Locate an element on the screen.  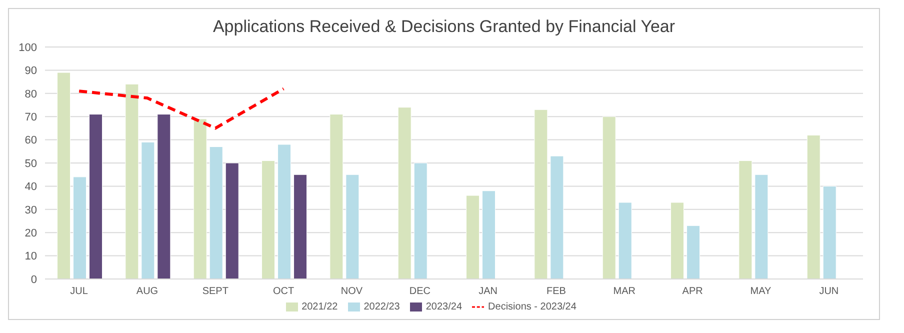
y-tick-label: 80 is located at coordinates (30, 94).